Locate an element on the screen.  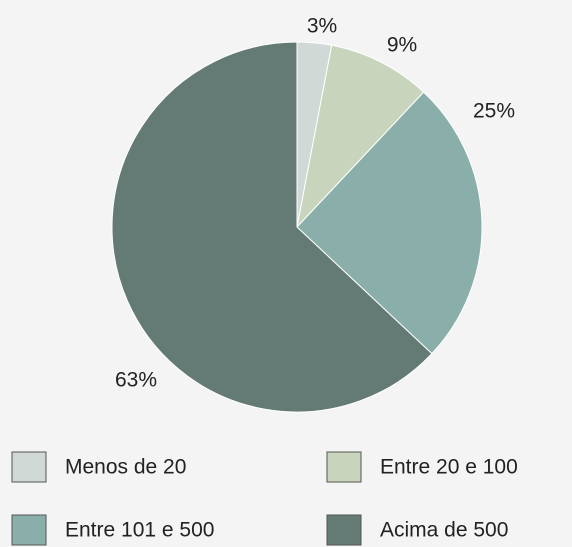
legend-label: Entre 20 e 100 is located at coordinates (449, 467).